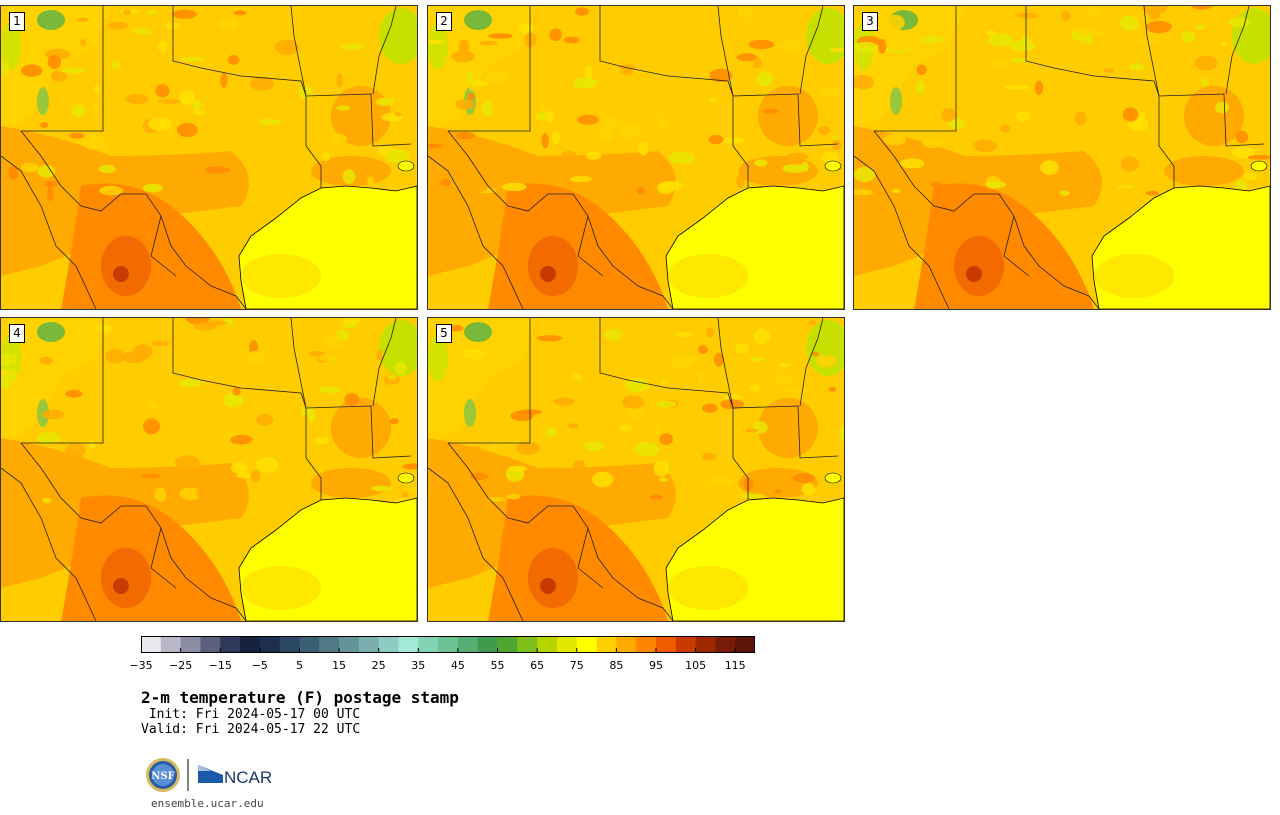  I want to click on nsf-logo-text: NSF, so click(162, 776).